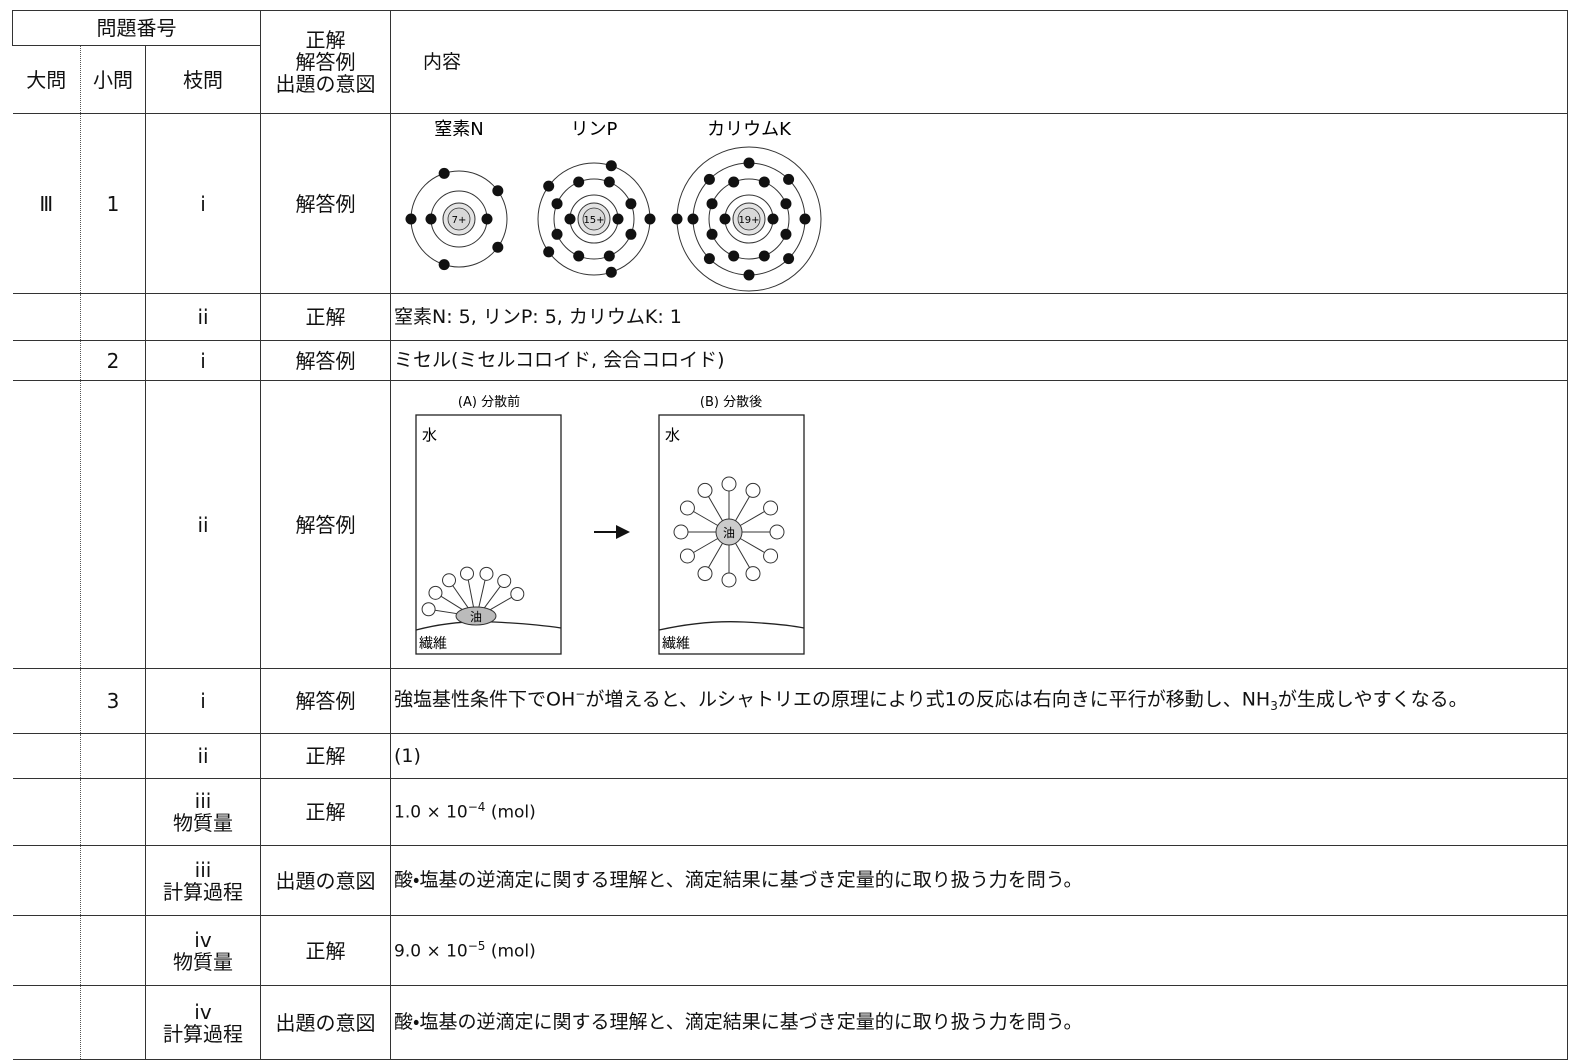 Image resolution: width=1578 pixels, height=1060 pixels. What do you see at coordinates (731, 402) in the screenshot?
I see `panel-label: (B) 分散後` at bounding box center [731, 402].